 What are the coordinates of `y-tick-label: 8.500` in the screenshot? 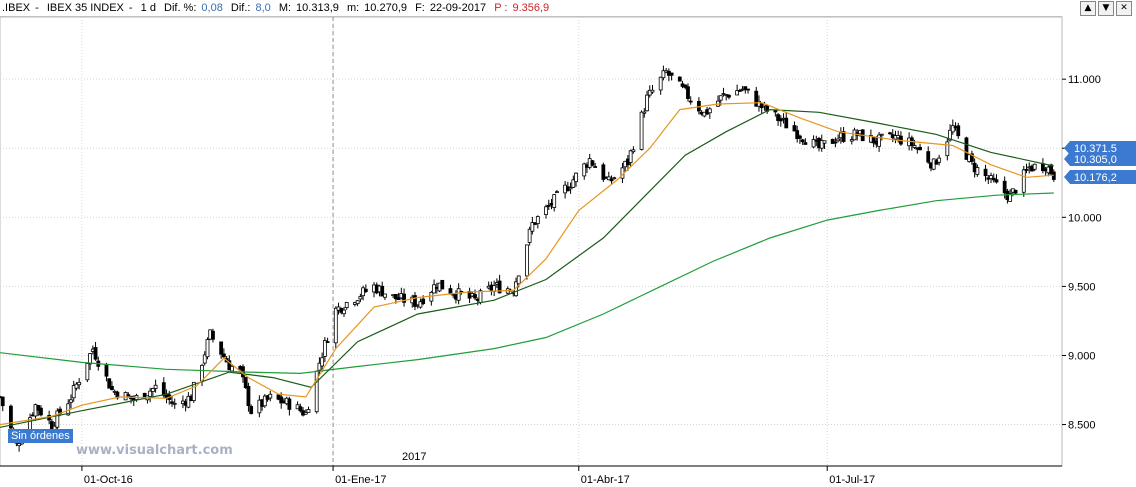 It's located at (1082, 426).